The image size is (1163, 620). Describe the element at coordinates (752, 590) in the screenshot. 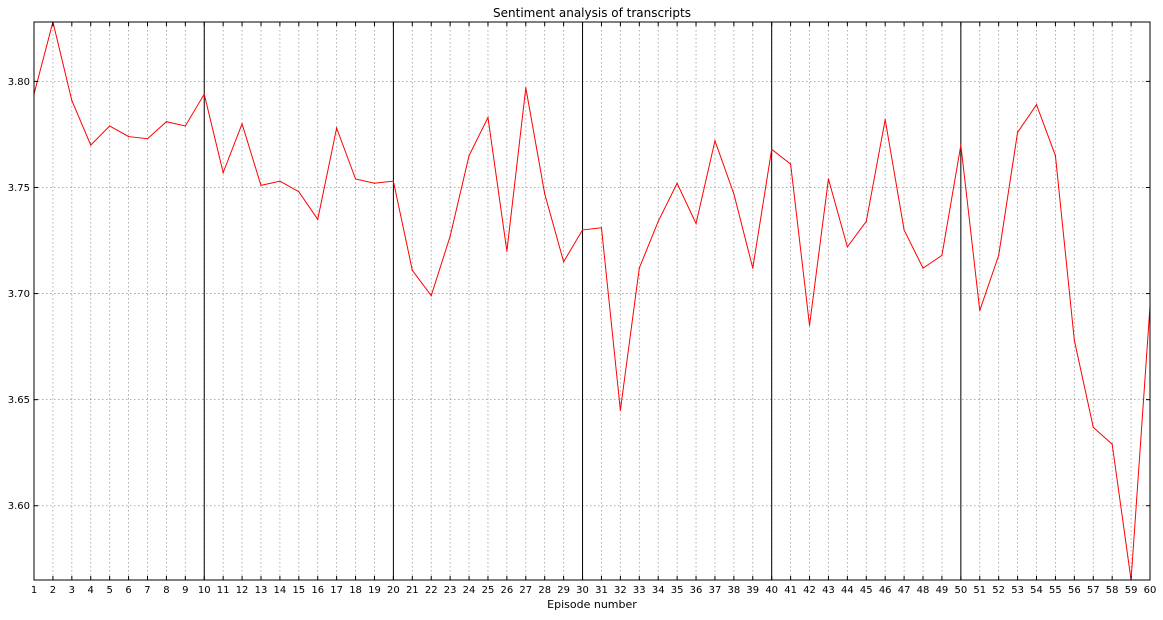

I see `x-tick-label: 39` at that location.